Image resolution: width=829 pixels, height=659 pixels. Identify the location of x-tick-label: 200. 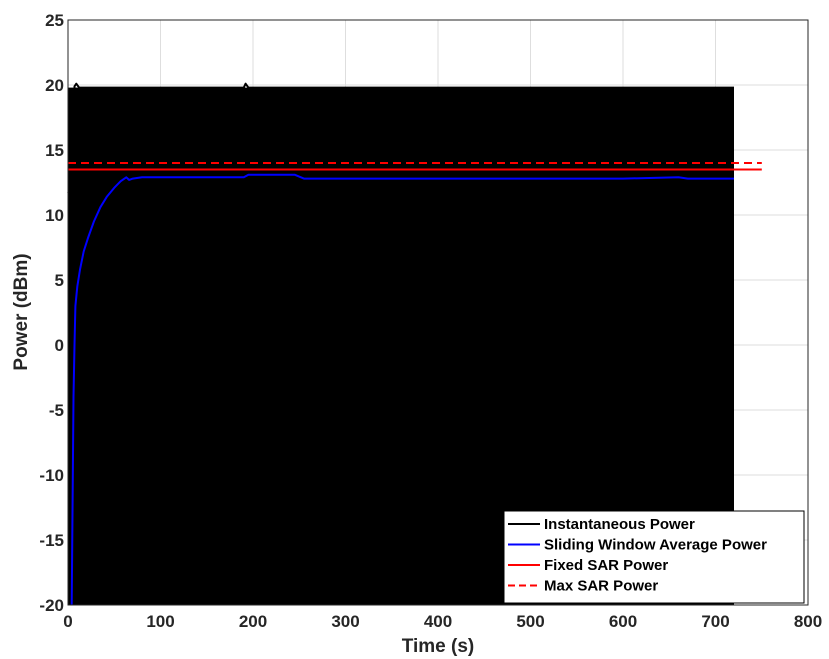
(253, 621).